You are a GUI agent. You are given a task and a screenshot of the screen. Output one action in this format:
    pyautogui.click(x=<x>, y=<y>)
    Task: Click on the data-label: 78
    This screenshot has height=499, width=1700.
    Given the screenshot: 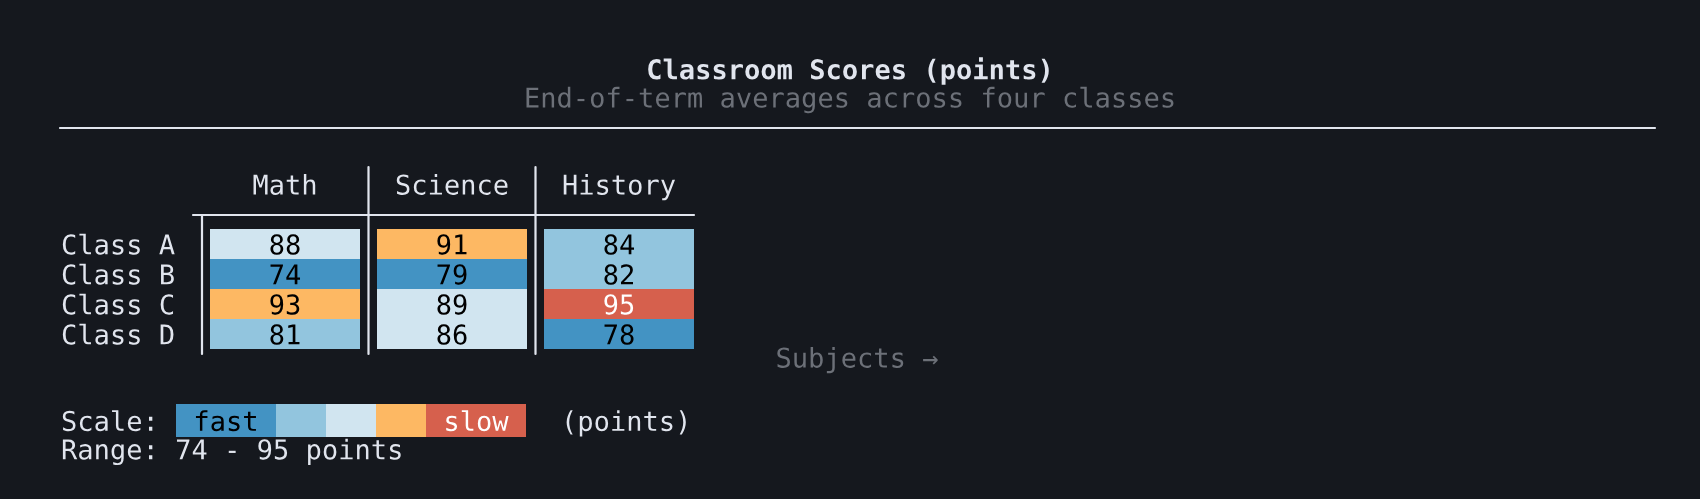 What is the action you would take?
    pyautogui.click(x=619, y=334)
    